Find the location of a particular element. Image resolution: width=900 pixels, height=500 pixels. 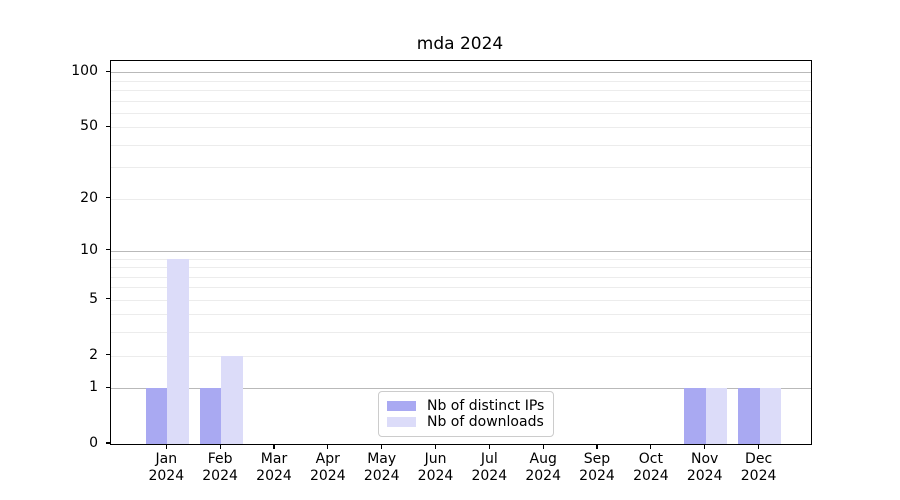

x-tick-month: Sep is located at coordinates (597, 459).